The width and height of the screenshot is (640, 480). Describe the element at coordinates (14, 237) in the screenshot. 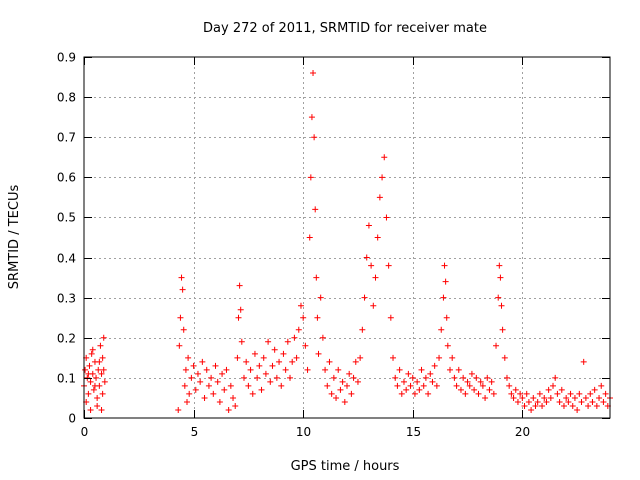

I see `y-axis-label: SRMTID / TECUs` at that location.